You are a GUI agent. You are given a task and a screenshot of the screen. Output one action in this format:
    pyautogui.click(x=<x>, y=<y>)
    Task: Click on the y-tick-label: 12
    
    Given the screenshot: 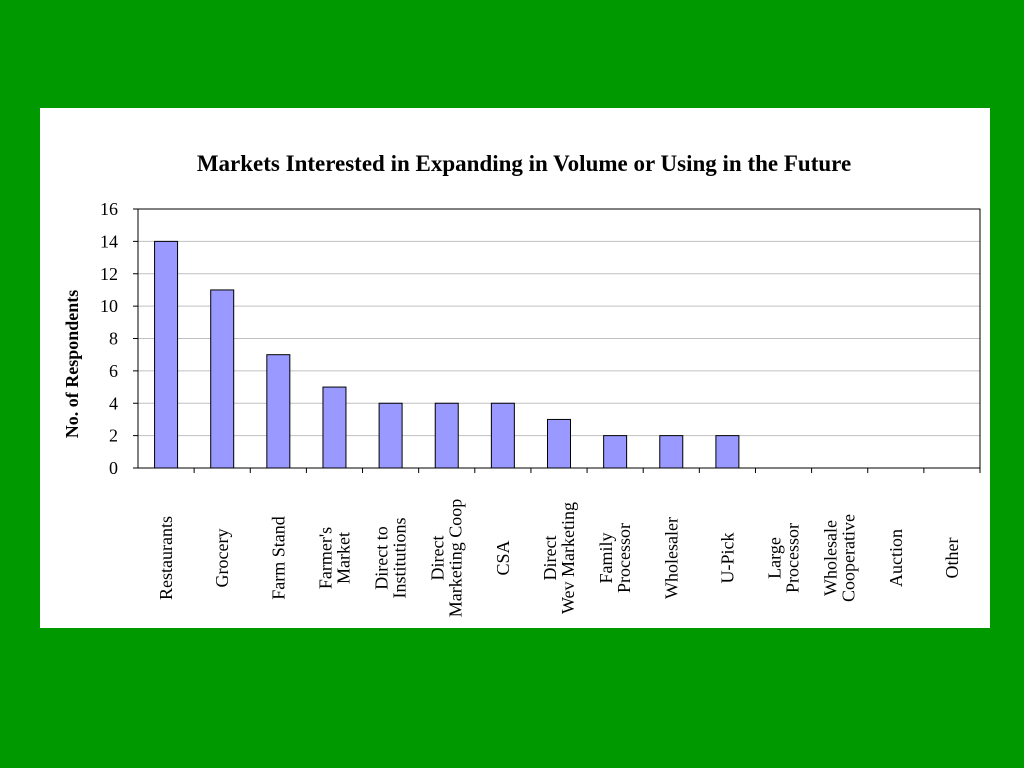 What is the action you would take?
    pyautogui.click(x=109, y=274)
    